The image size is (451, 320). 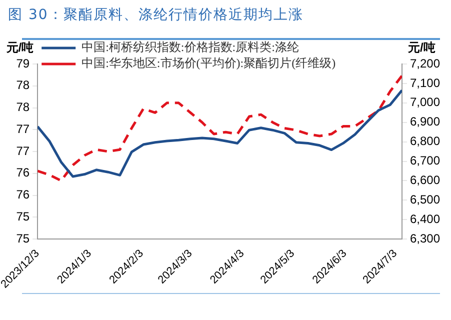 What do you see at coordinates (425, 199) in the screenshot?
I see `y2-tick-label: 6,500` at bounding box center [425, 199].